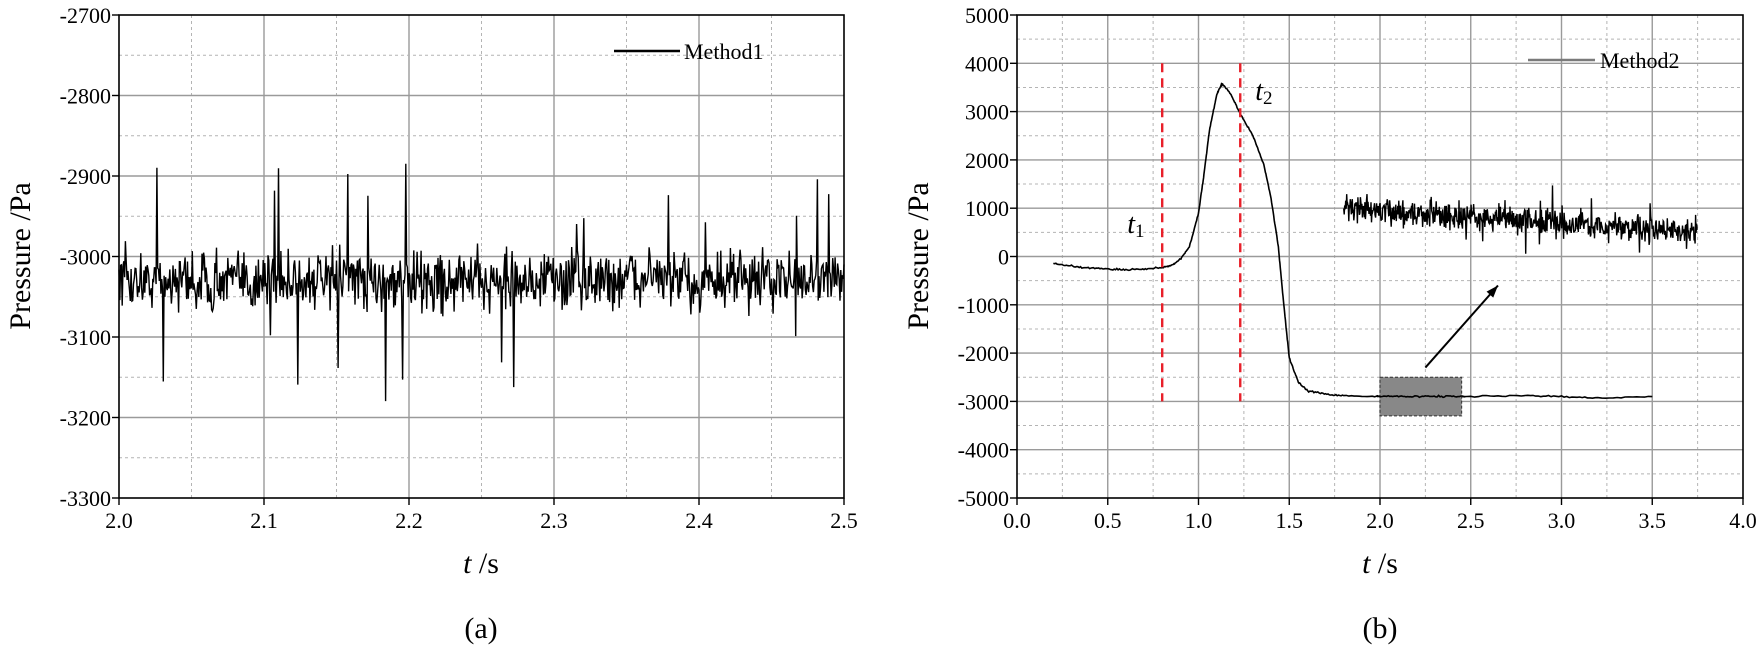 The height and width of the screenshot is (650, 1759). What do you see at coordinates (987, 15) in the screenshot?
I see `y-tick-label: 5000` at bounding box center [987, 15].